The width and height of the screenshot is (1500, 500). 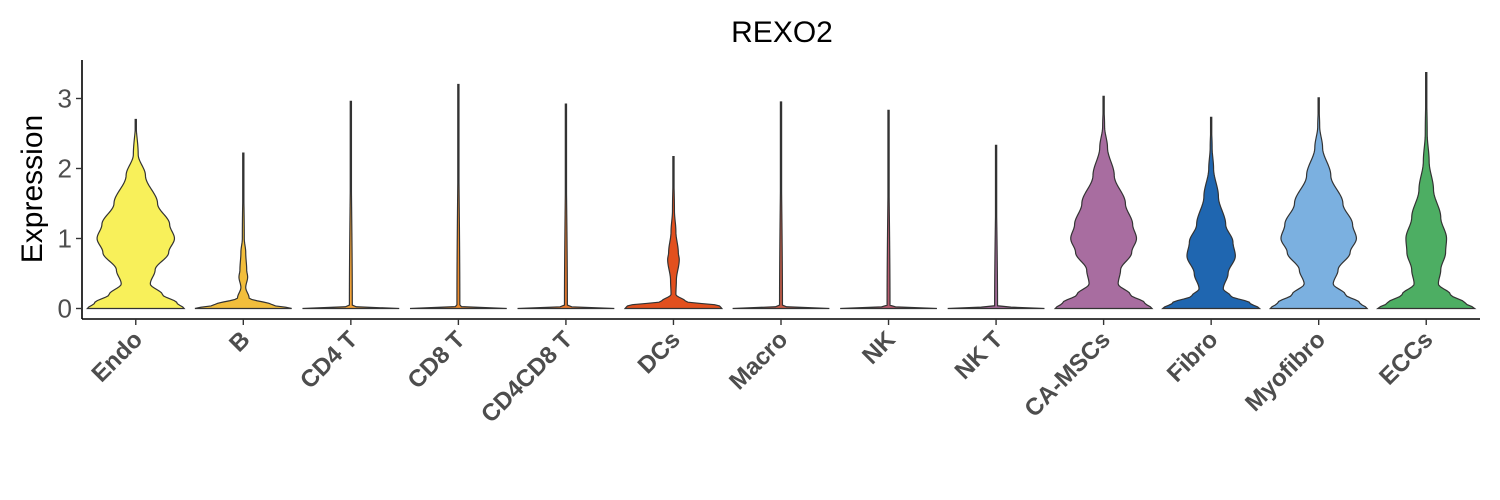 What do you see at coordinates (566, 206) in the screenshot?
I see `violin-cd4cd8-t` at bounding box center [566, 206].